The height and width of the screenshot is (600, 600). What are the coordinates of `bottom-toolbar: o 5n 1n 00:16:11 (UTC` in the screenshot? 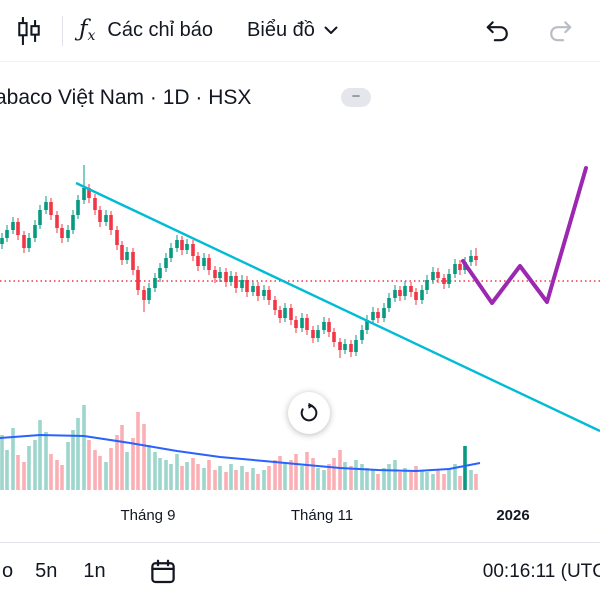 It's located at (300, 571).